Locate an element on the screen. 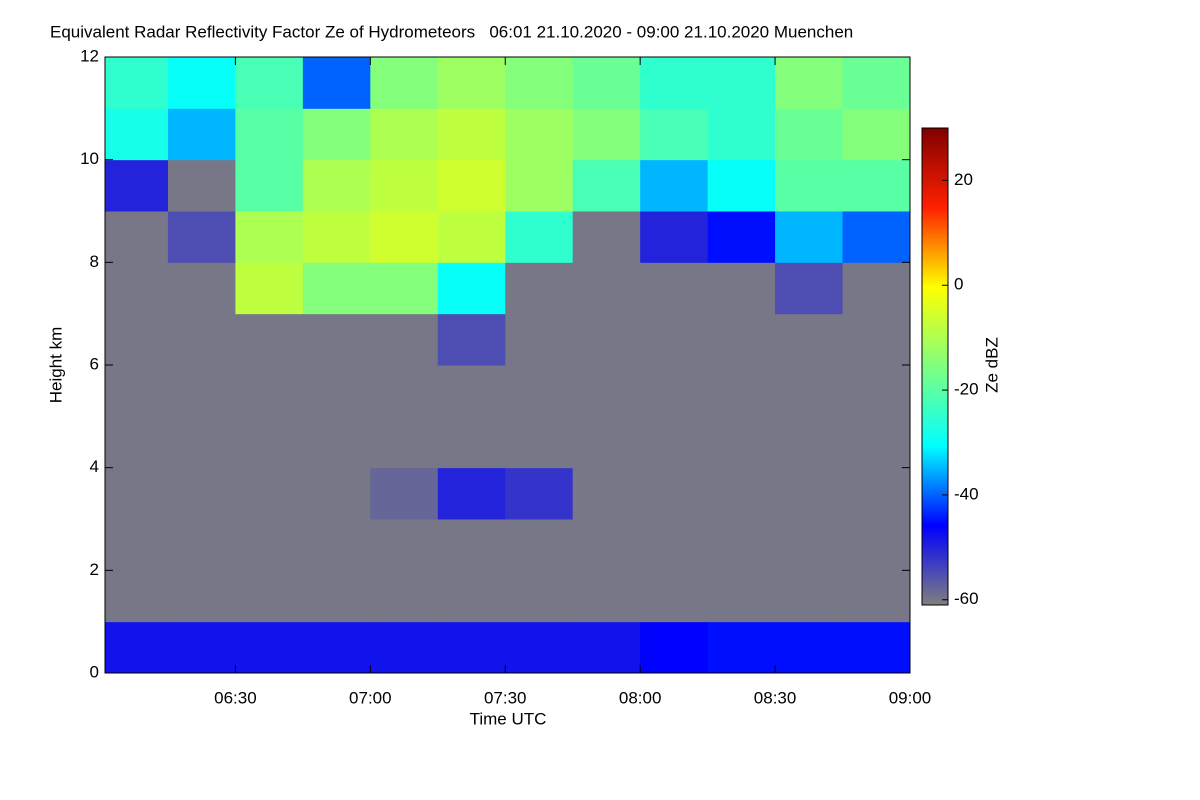 The width and height of the screenshot is (1200, 800). x-tick-label: 07:00 is located at coordinates (370, 697).